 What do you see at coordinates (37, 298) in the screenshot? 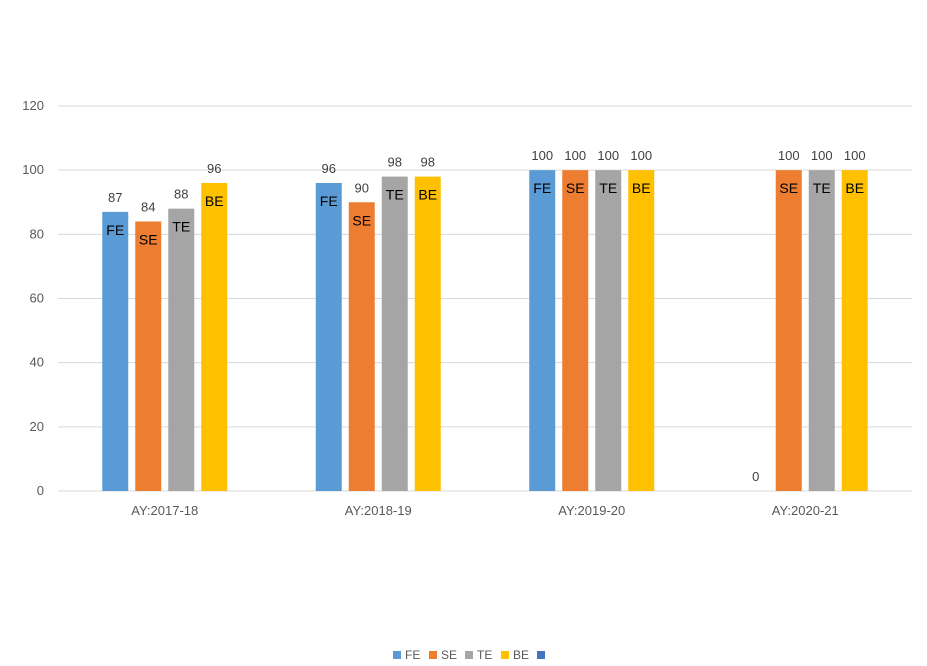
I see `y-tick-label: 60` at bounding box center [37, 298].